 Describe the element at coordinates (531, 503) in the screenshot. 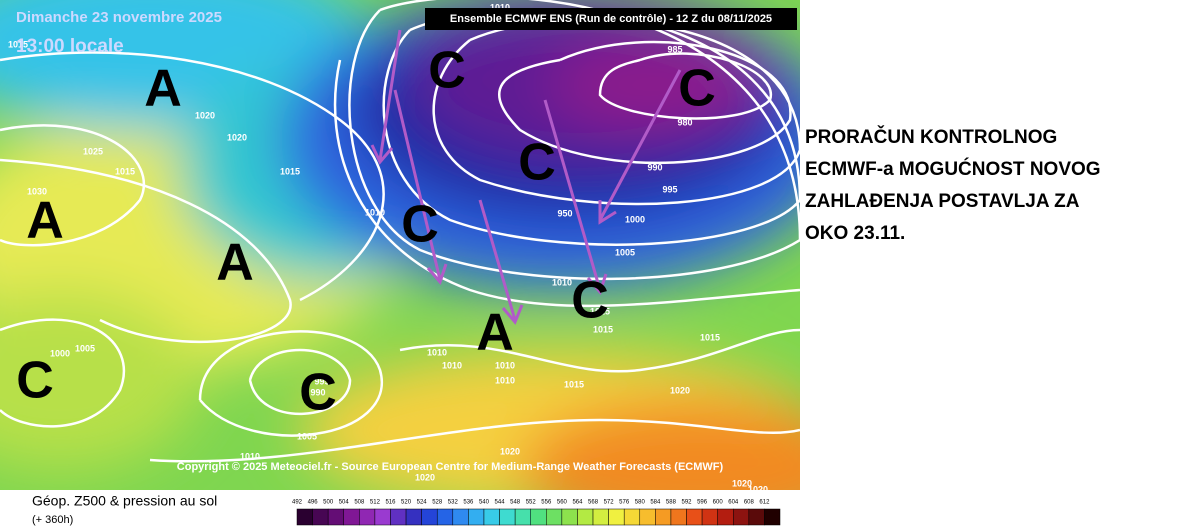

I see `scale-label: 552` at that location.